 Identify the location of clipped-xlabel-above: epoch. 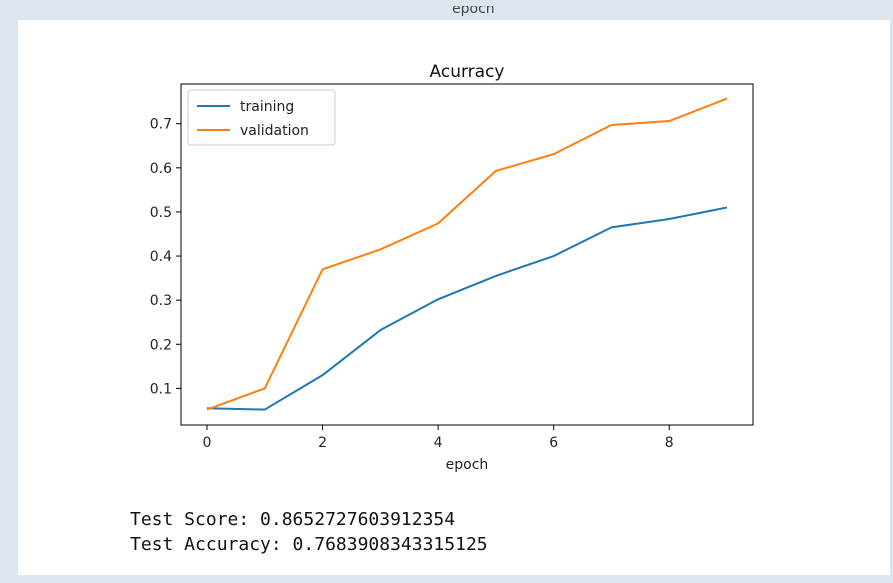
(473, 11).